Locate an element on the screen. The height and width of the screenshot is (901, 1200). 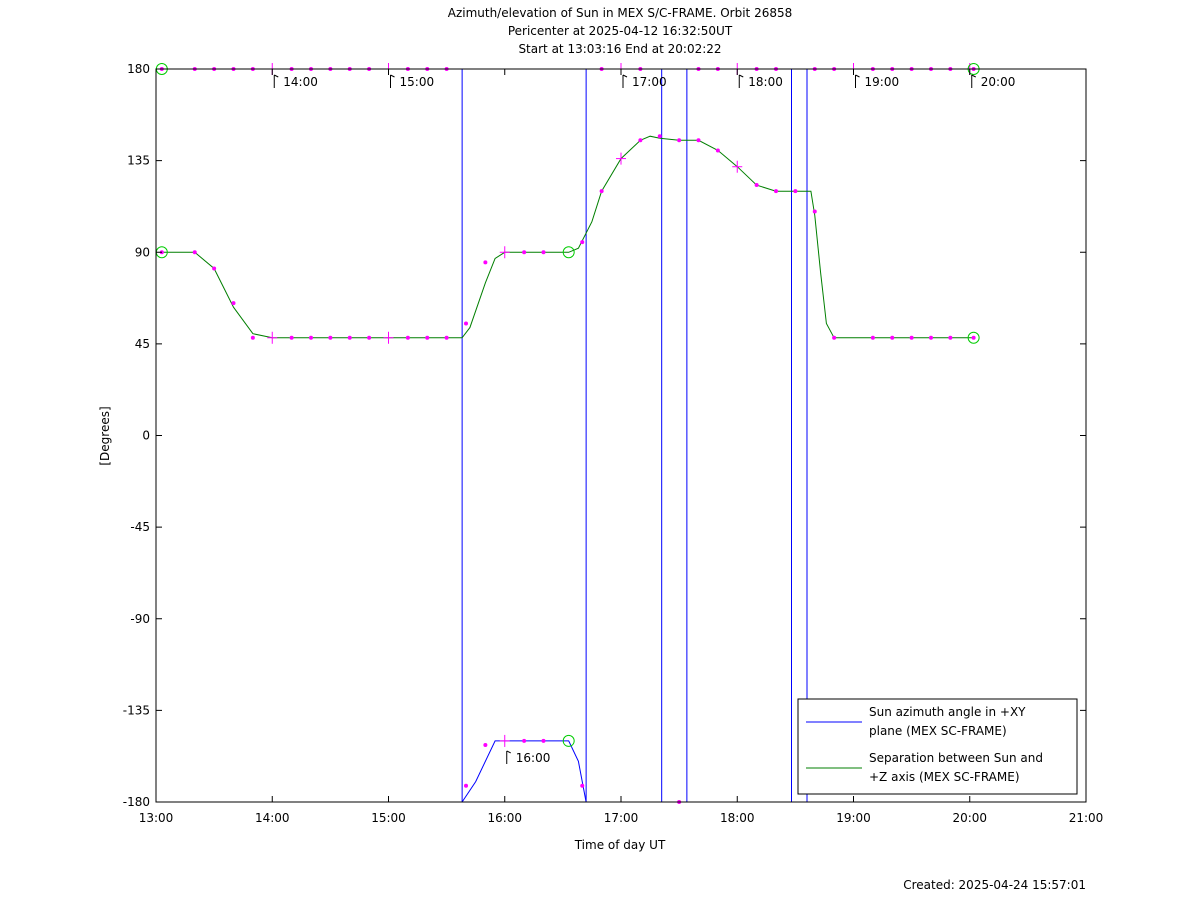
legend-label: +Z axis (MEX SC-FRAME) is located at coordinates (944, 777).